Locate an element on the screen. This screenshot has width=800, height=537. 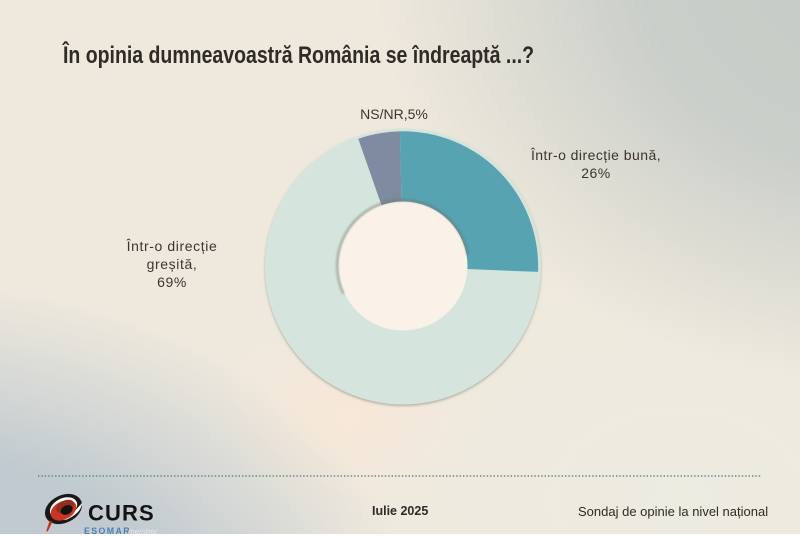
svg-text: member is located at coordinates (143, 531).